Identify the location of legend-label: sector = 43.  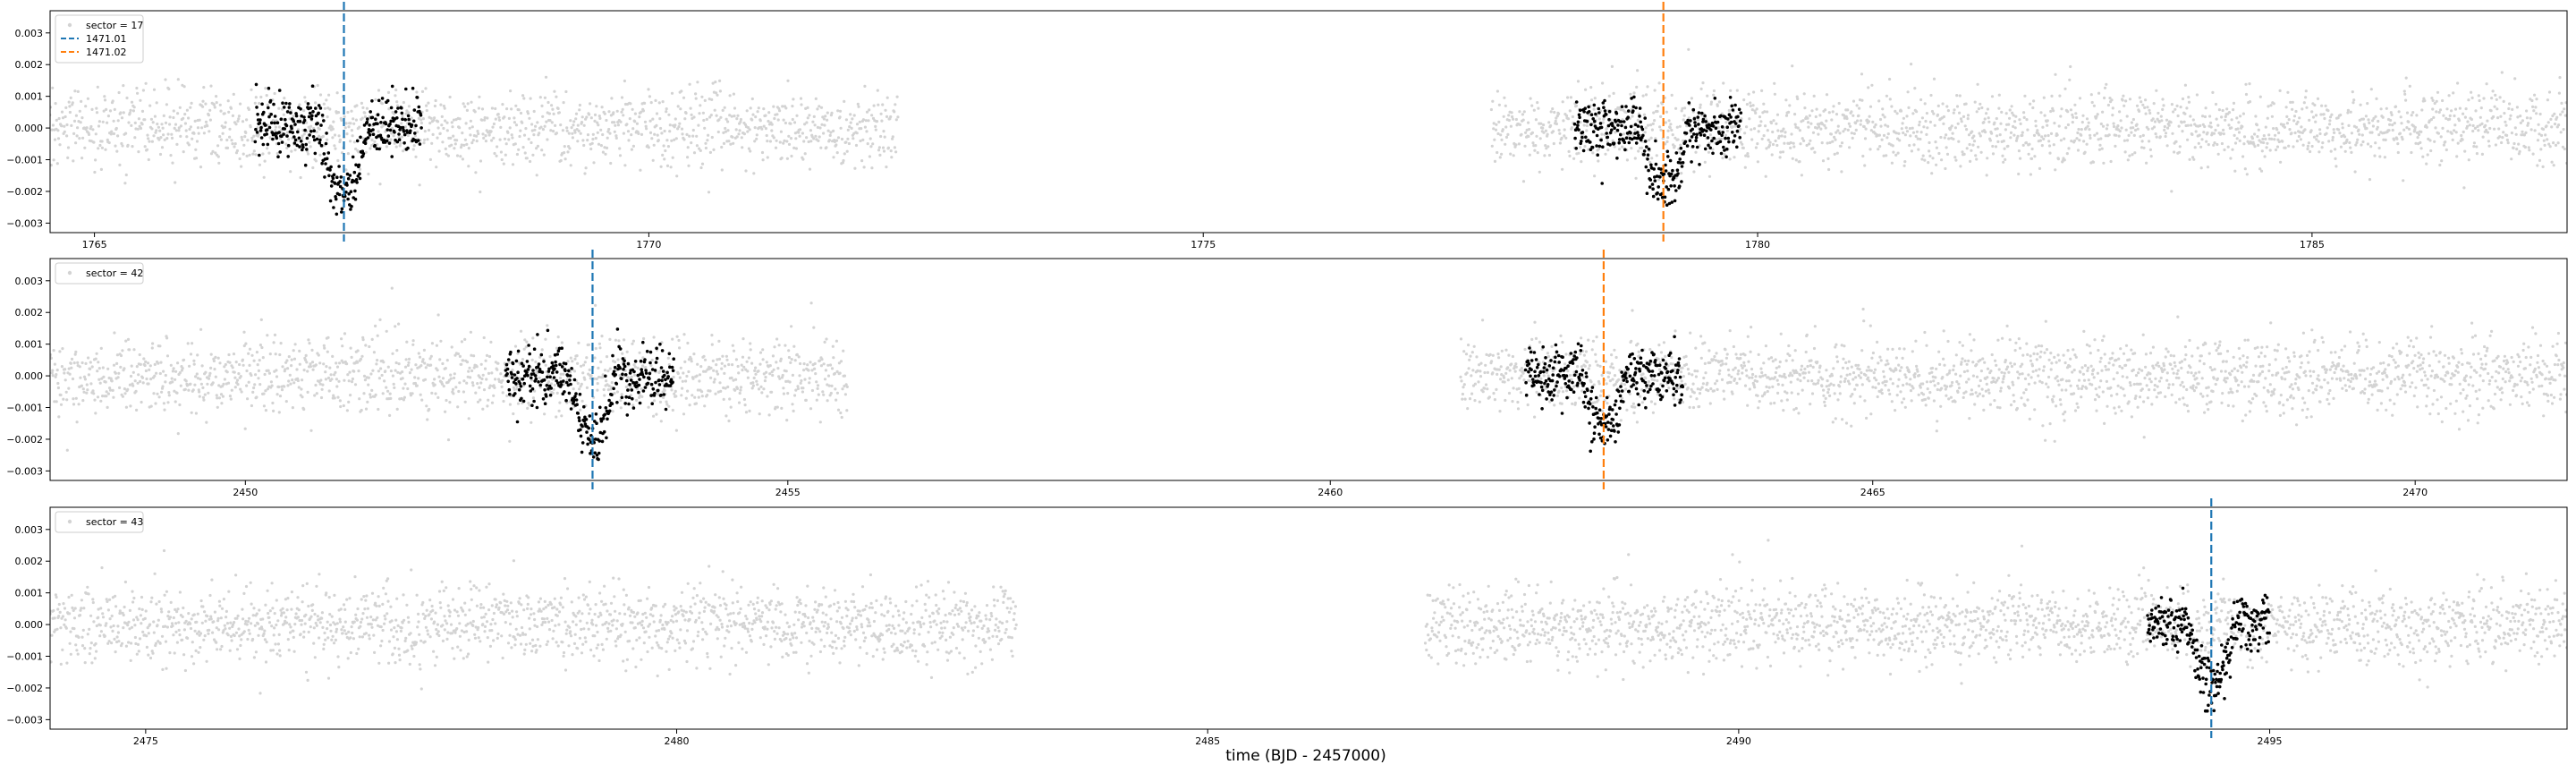
(114, 522).